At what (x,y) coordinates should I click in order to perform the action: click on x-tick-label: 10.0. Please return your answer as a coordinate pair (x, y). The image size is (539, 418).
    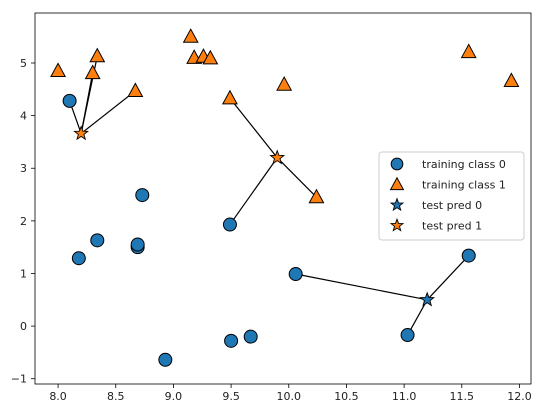
    Looking at the image, I should click on (289, 396).